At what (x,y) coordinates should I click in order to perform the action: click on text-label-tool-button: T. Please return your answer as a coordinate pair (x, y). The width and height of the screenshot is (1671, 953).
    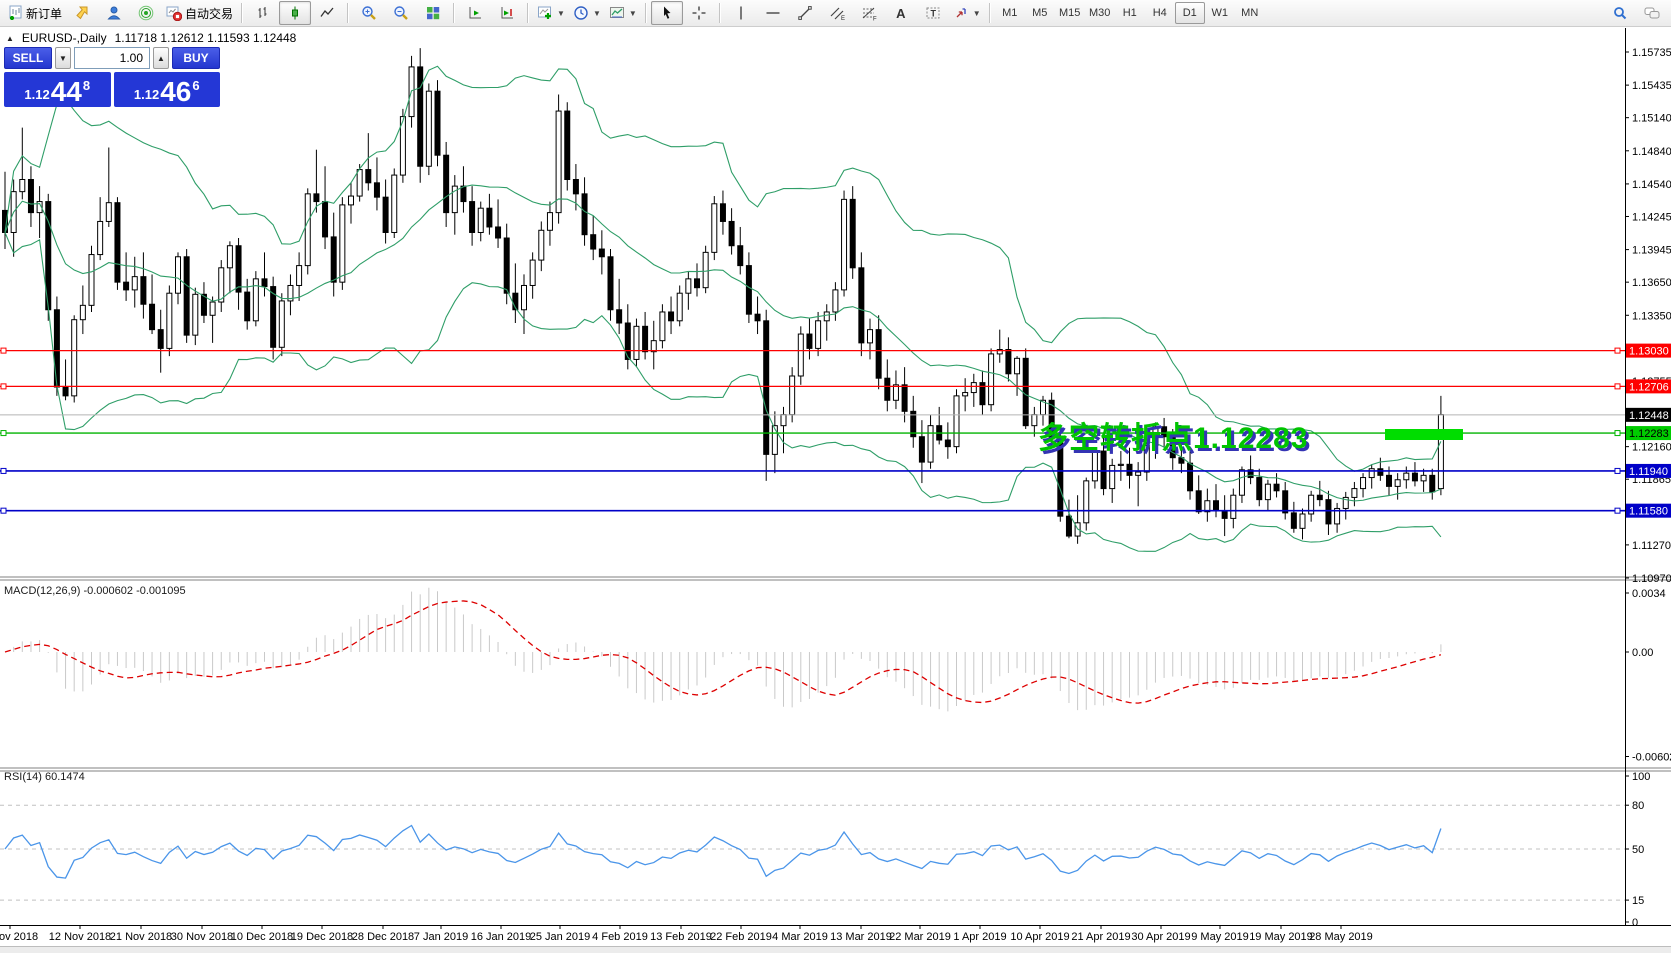
    Looking at the image, I should click on (933, 13).